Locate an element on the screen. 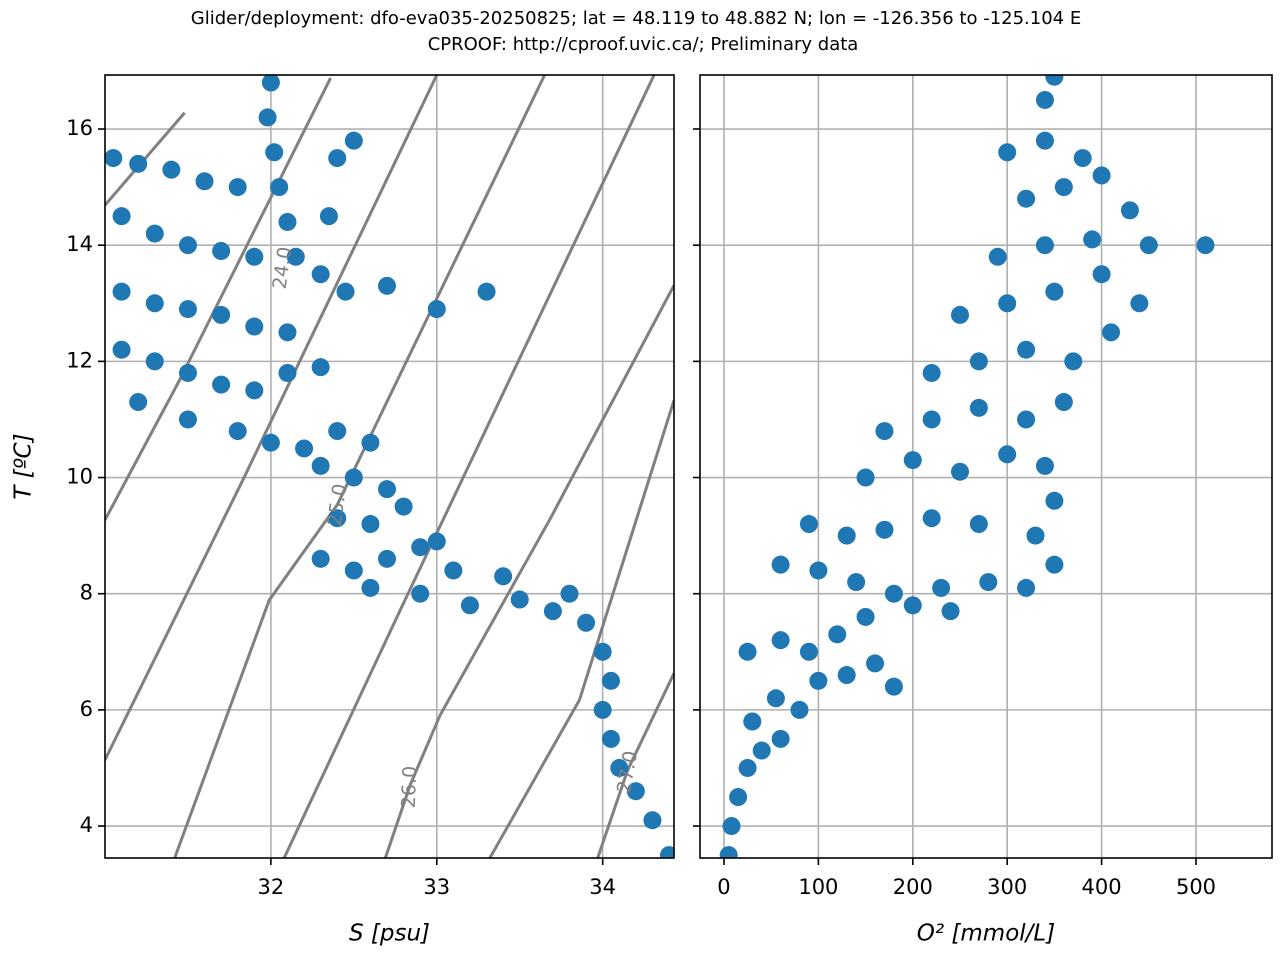 The image size is (1280, 964). x-tick-label: 0 is located at coordinates (723, 887).